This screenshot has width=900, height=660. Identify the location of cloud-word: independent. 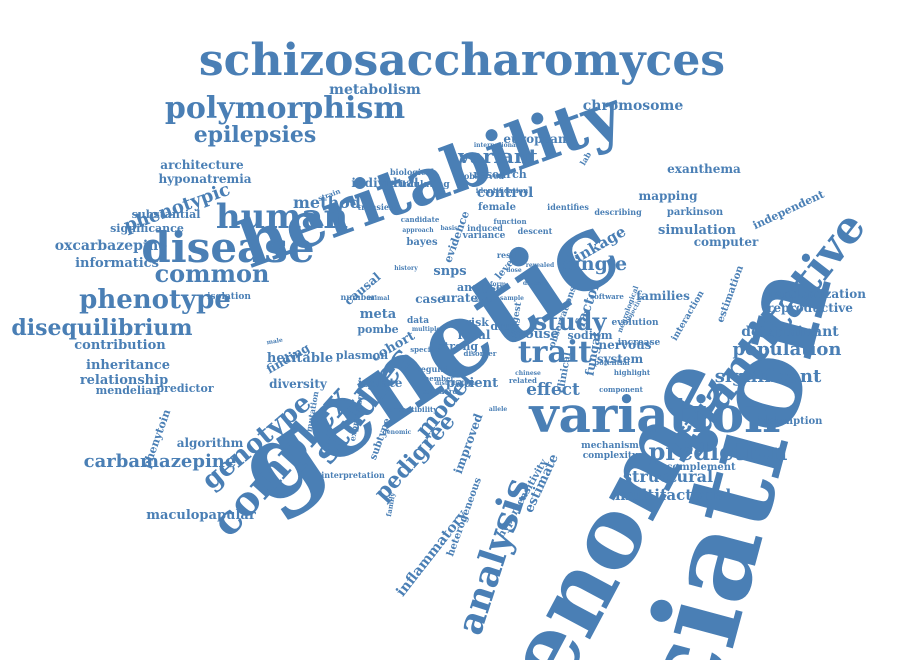
(789, 209).